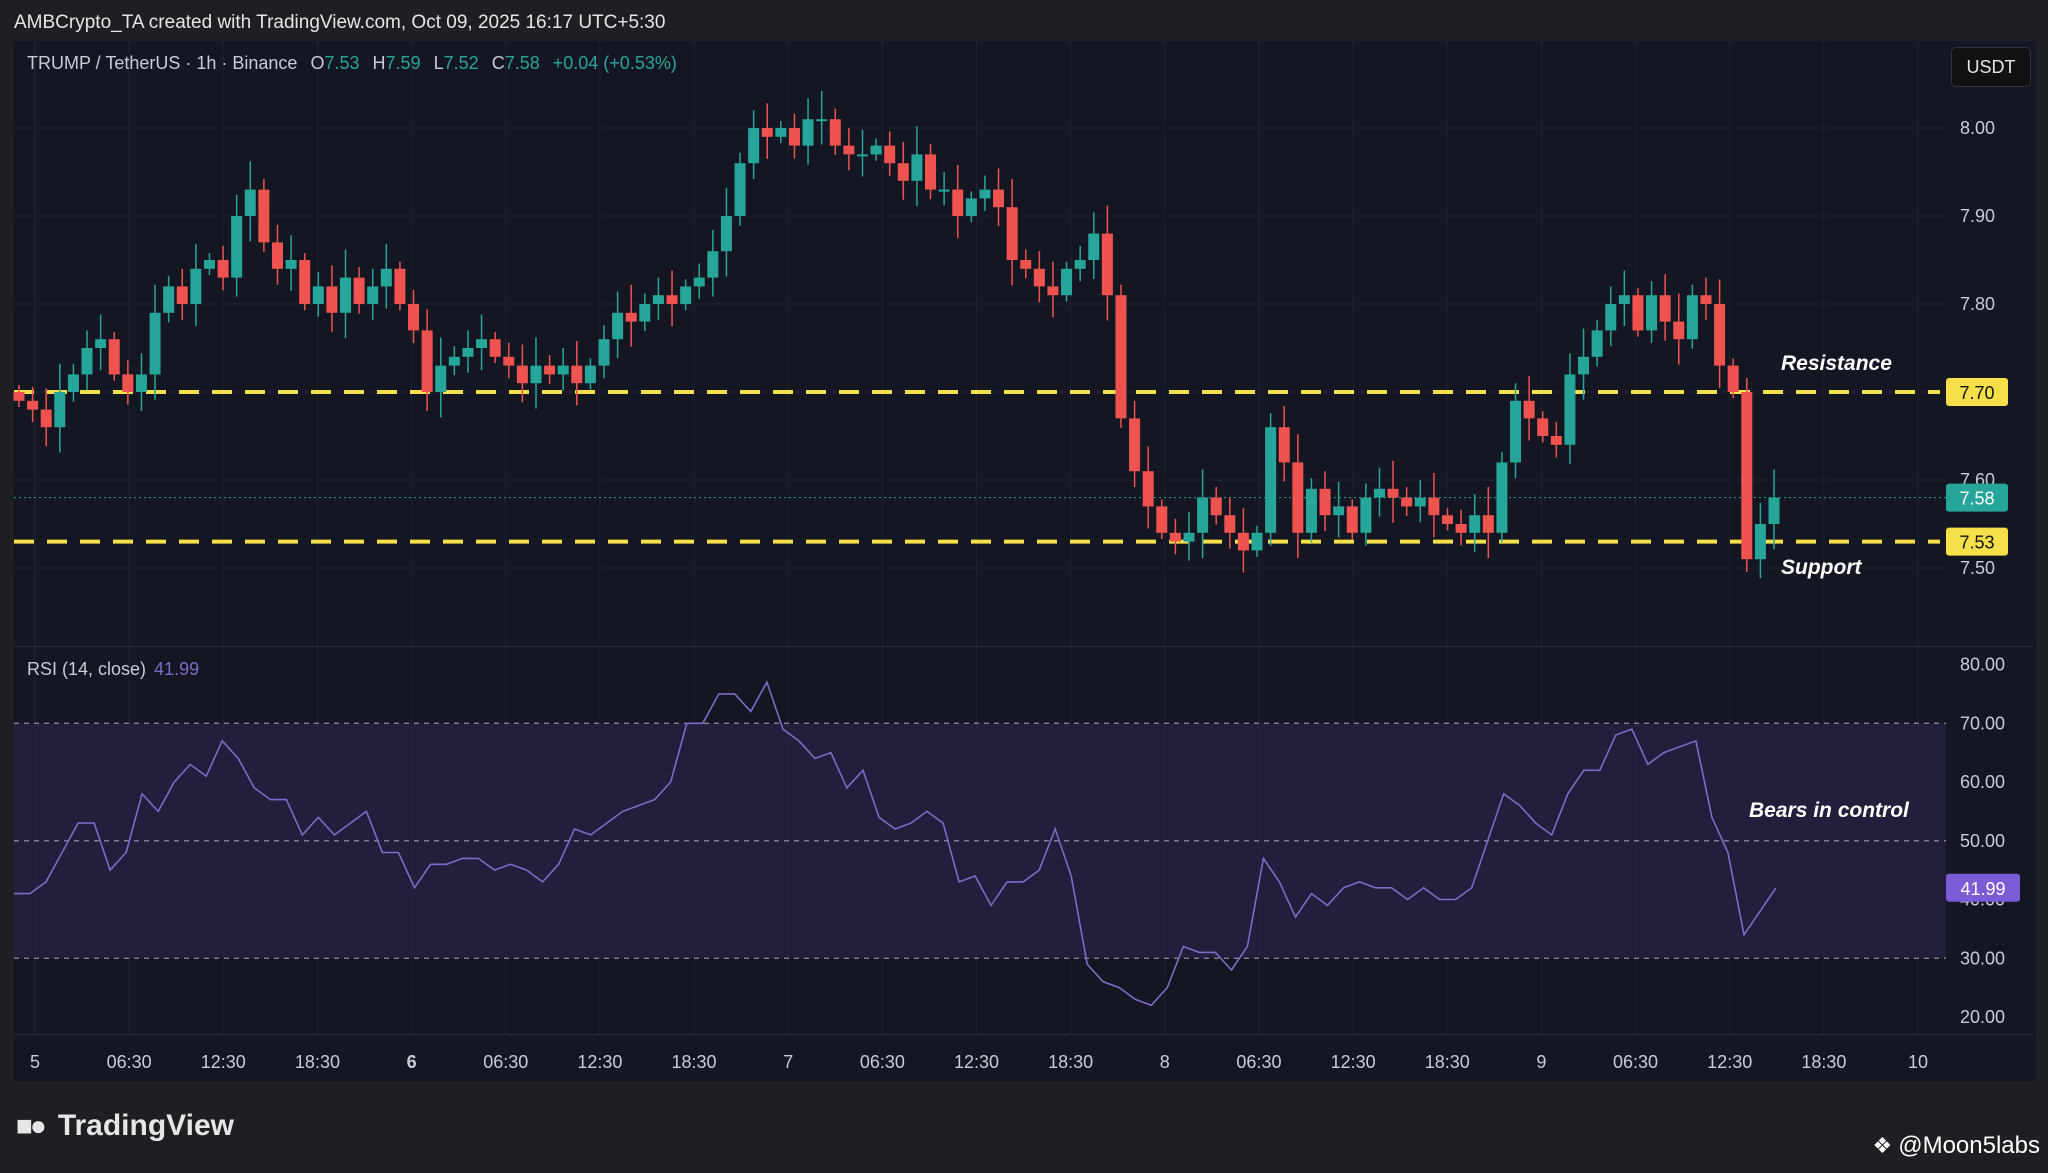  Describe the element at coordinates (1982, 1017) in the screenshot. I see `rsi-tick-label: 20.00` at that location.